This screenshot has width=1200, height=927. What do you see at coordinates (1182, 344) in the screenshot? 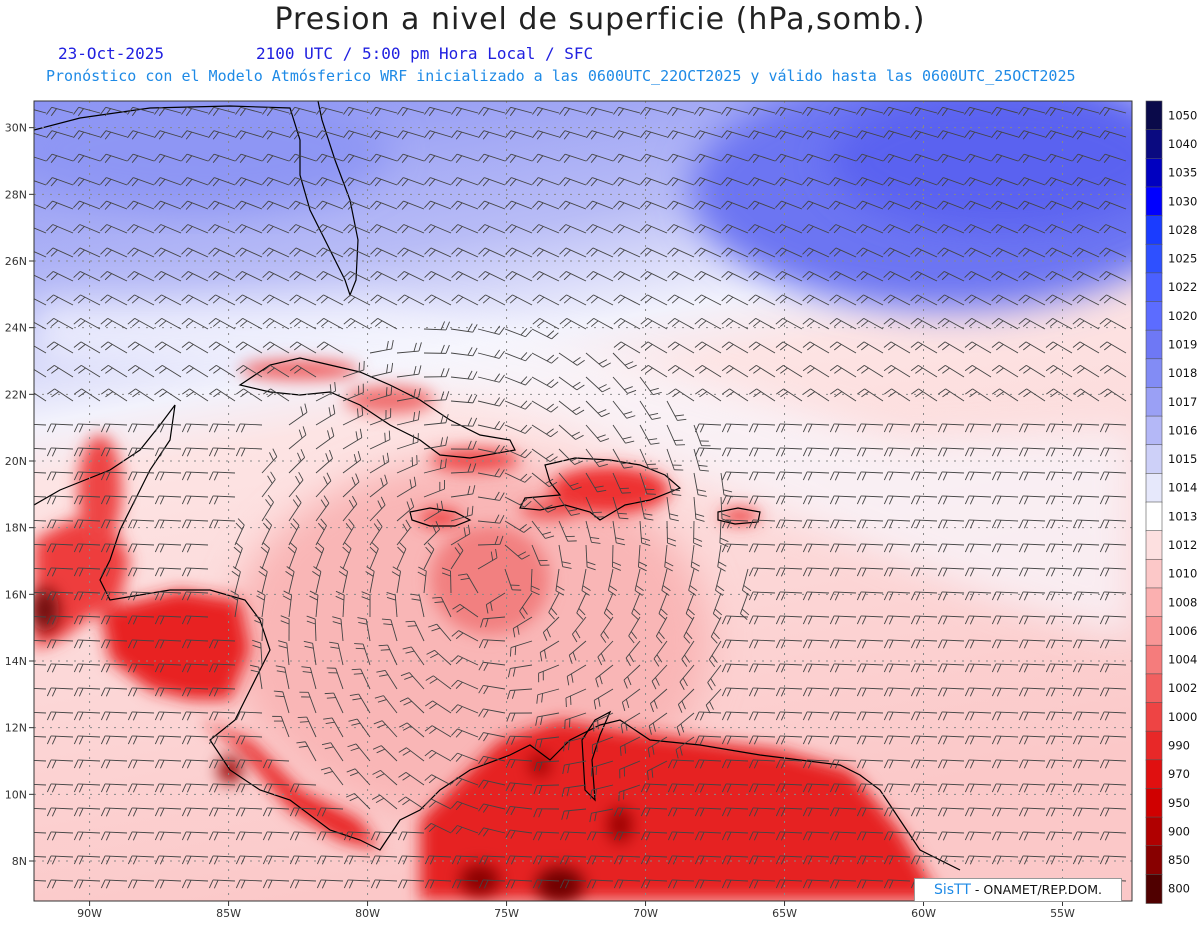
I see `colorbar-label: 1019` at bounding box center [1182, 344].